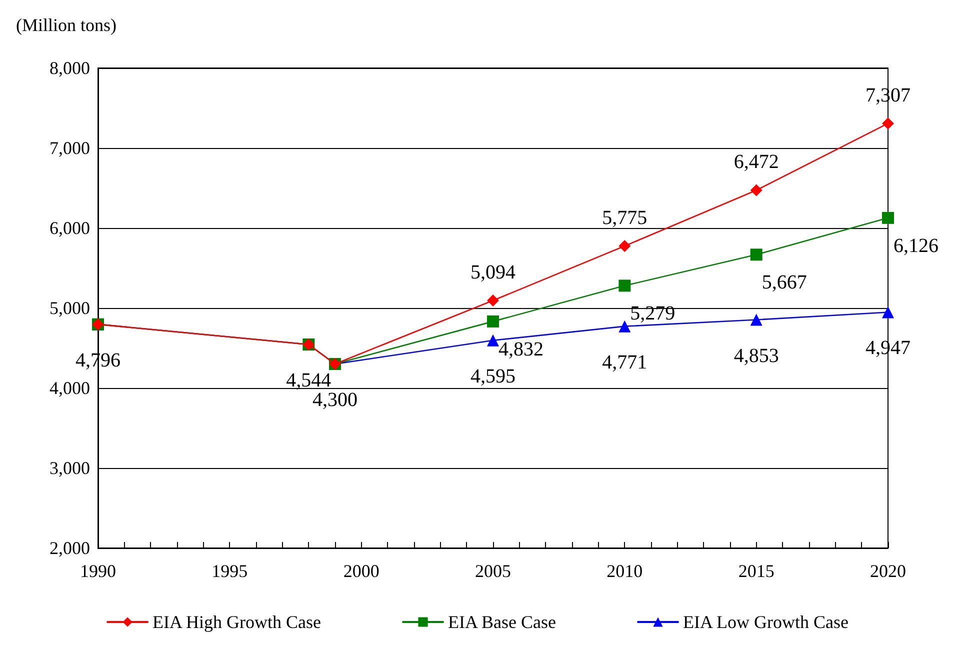 The image size is (956, 646). What do you see at coordinates (335, 400) in the screenshot?
I see `data-label: 4,300` at bounding box center [335, 400].